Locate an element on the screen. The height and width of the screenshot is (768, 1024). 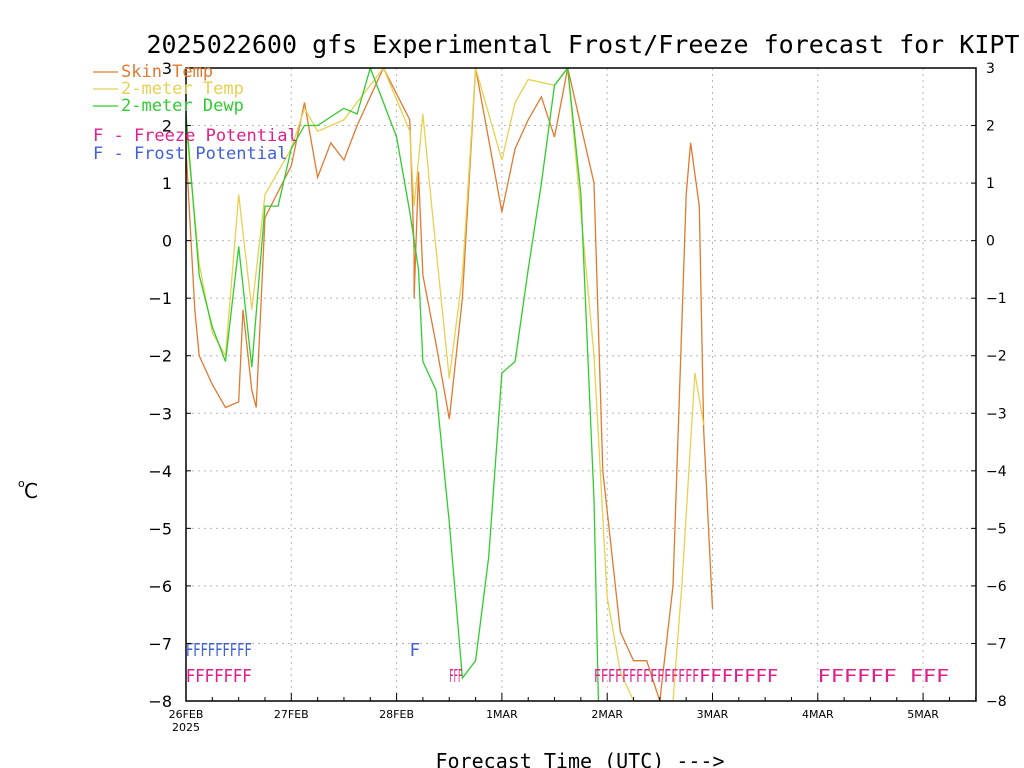
frost-mark-run: FFFFFFFFF is located at coordinates (219, 650).